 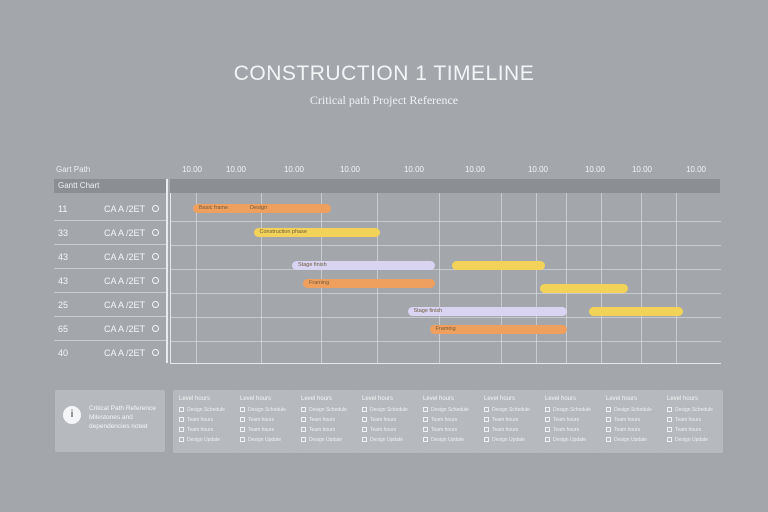 What do you see at coordinates (110, 210) in the screenshot?
I see `task-row: 11 CA A /2ET` at bounding box center [110, 210].